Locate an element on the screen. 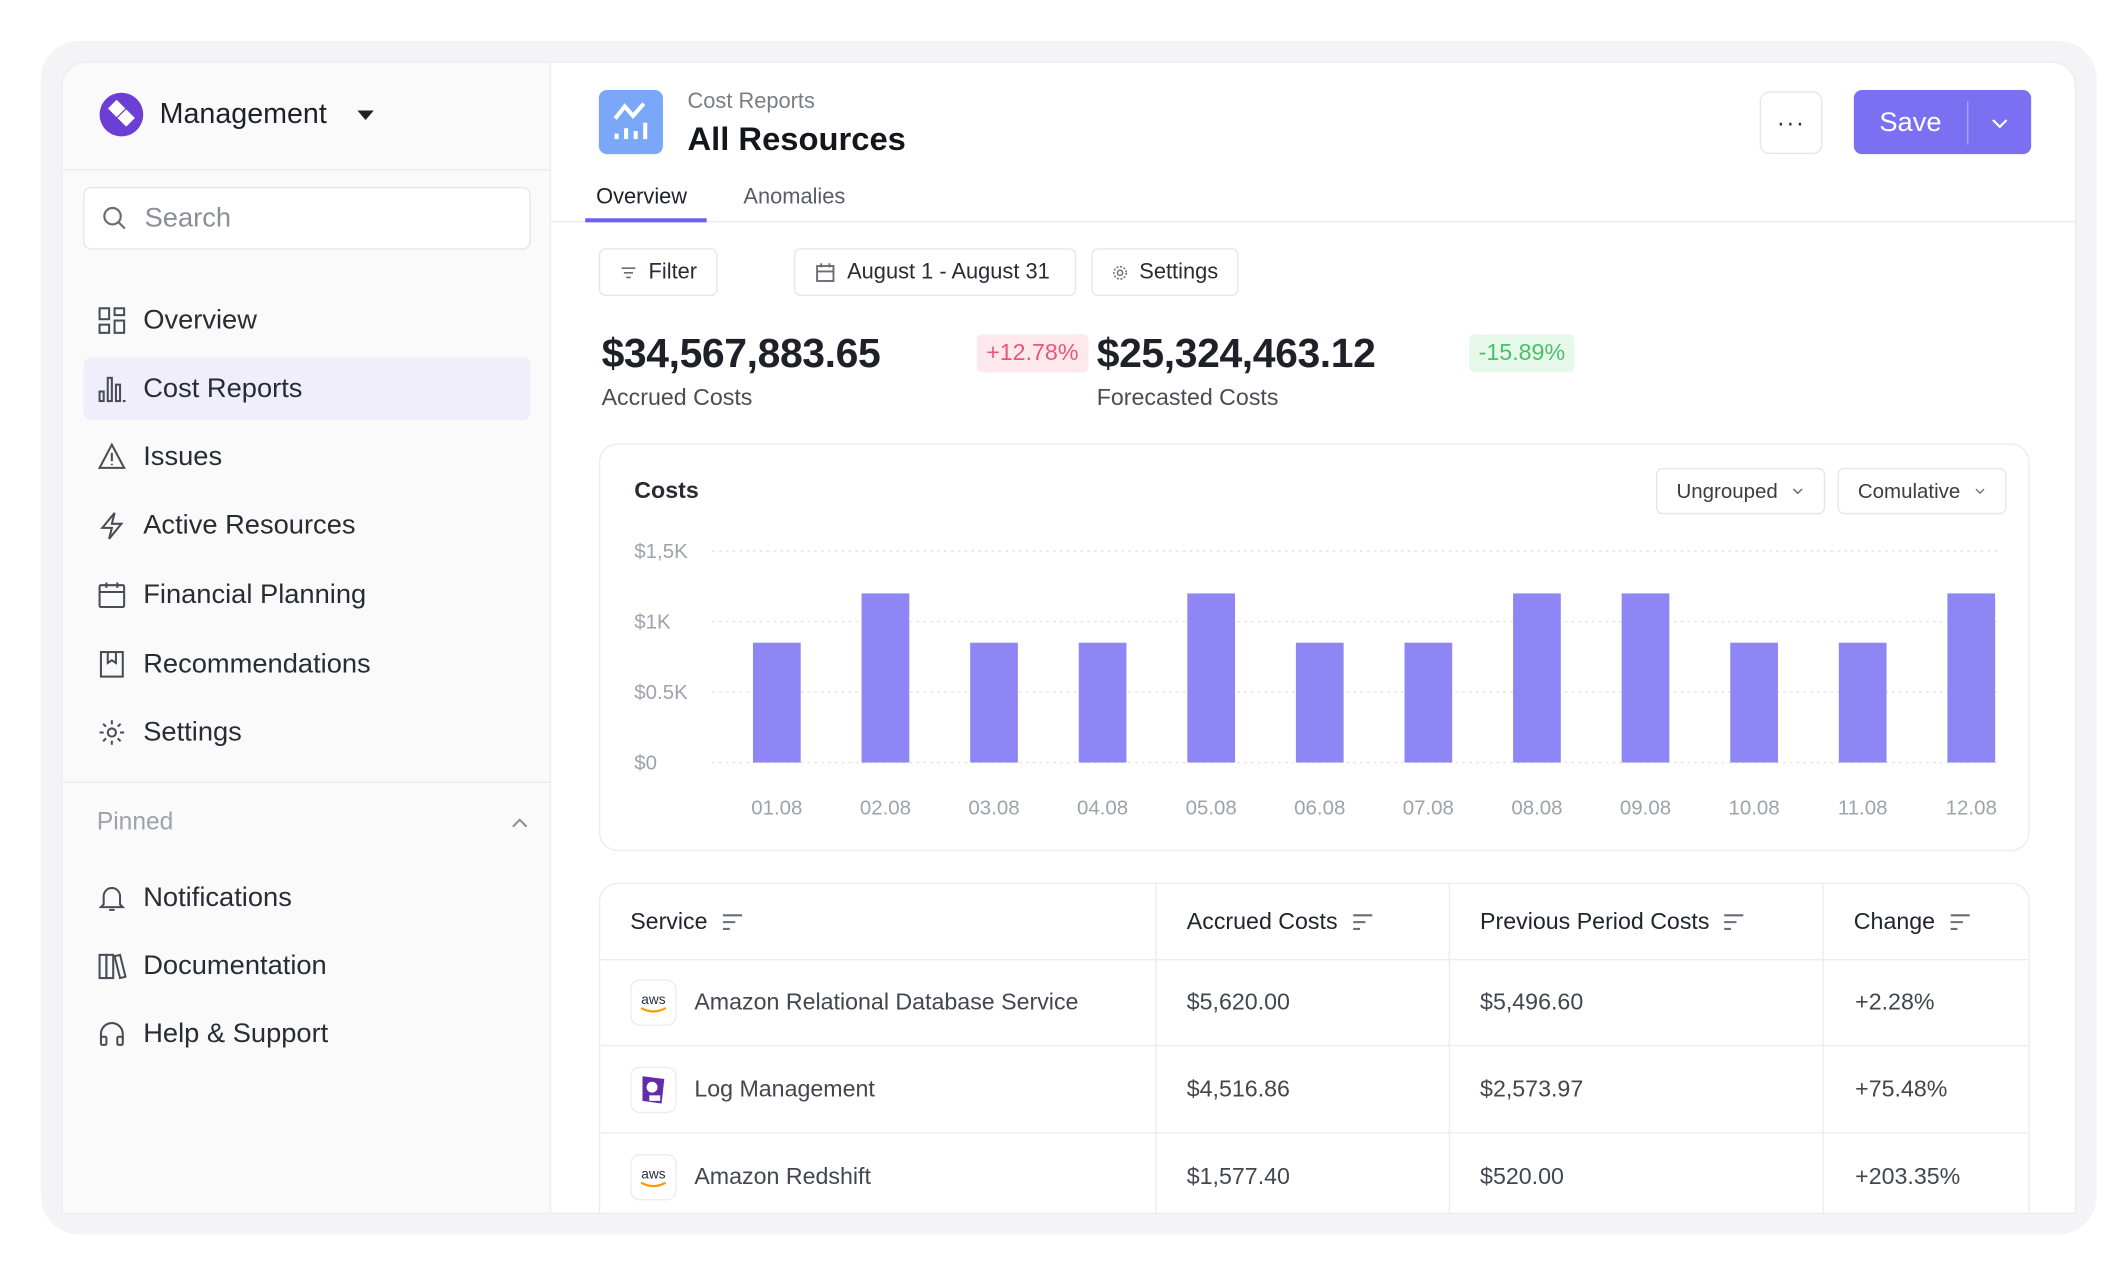 The width and height of the screenshot is (2128, 1273). sidebar-item-financial-planning: Financial Planning is located at coordinates (306, 594).